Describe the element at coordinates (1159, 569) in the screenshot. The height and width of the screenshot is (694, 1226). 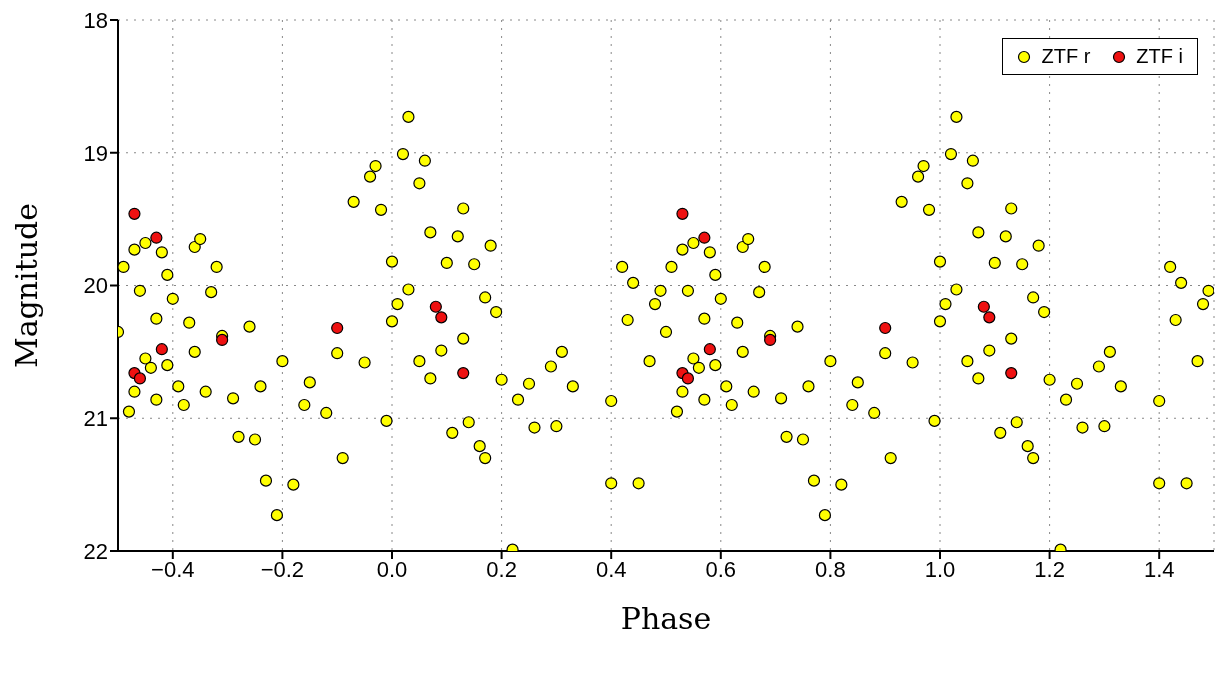
I see `x-tick-label: 1.4` at that location.